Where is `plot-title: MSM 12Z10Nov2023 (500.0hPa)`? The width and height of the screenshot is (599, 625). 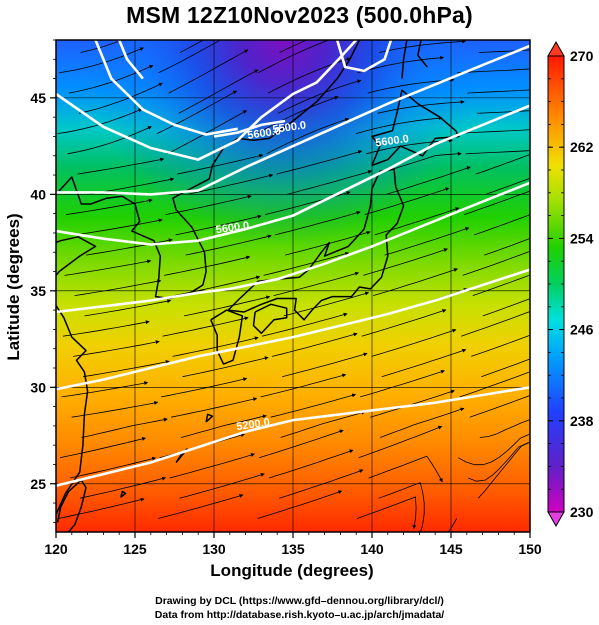
plot-title: MSM 12Z10Nov2023 (500.0hPa) is located at coordinates (299, 15).